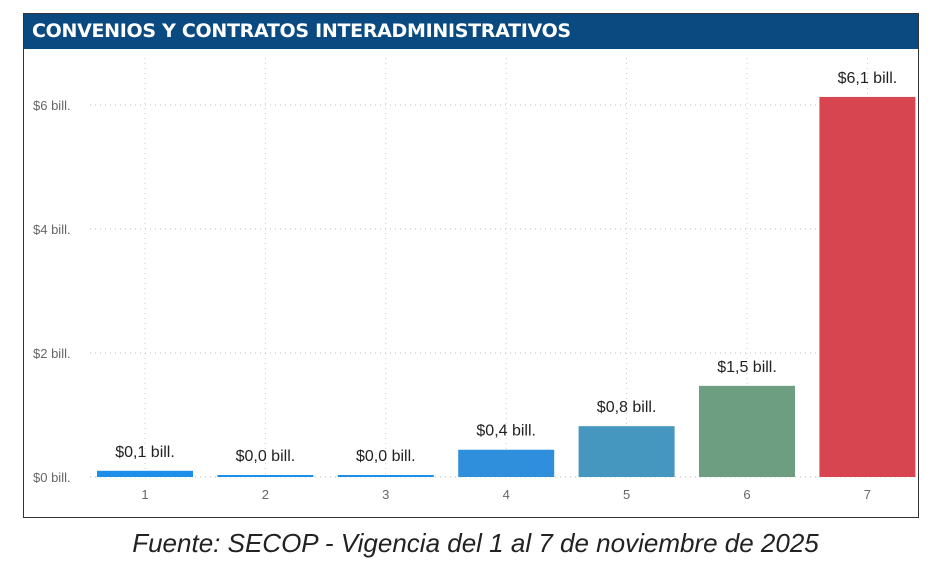 The width and height of the screenshot is (951, 582). What do you see at coordinates (52, 105) in the screenshot?
I see `y-tick-label: $6 bill.` at bounding box center [52, 105].